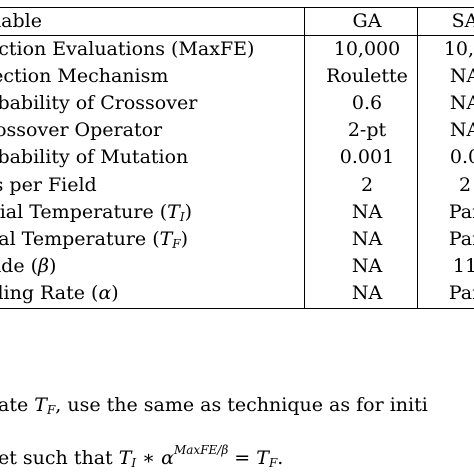 This screenshot has width=474, height=474. I want to click on header-sa: SA, so click(462, 21).